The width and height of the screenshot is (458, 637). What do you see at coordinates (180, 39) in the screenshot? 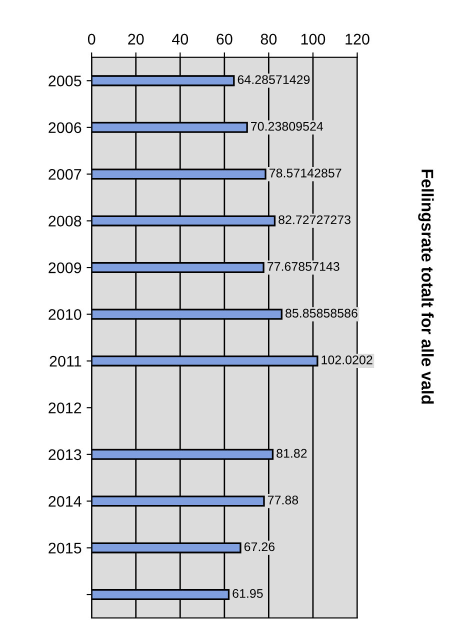
I see `x-tick-label: 40` at bounding box center [180, 39].